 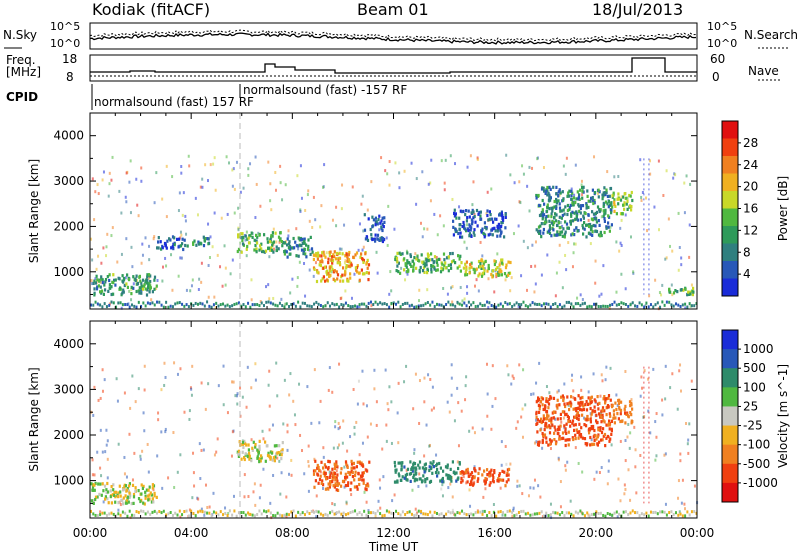 What do you see at coordinates (638, 9) in the screenshot?
I see `date-title: 18/Jul/2013` at bounding box center [638, 9].